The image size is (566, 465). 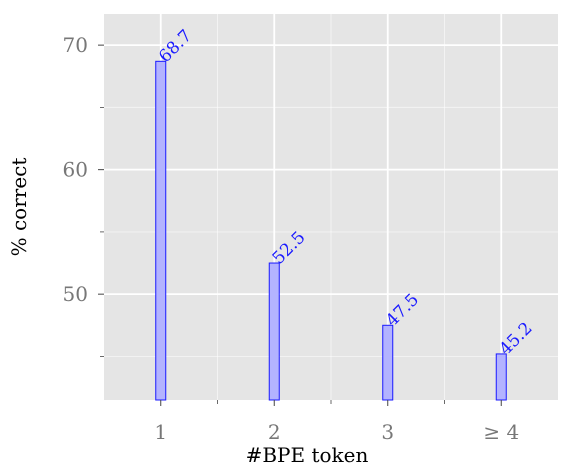 What do you see at coordinates (160, 432) in the screenshot?
I see `x-tick-label: 1` at bounding box center [160, 432].